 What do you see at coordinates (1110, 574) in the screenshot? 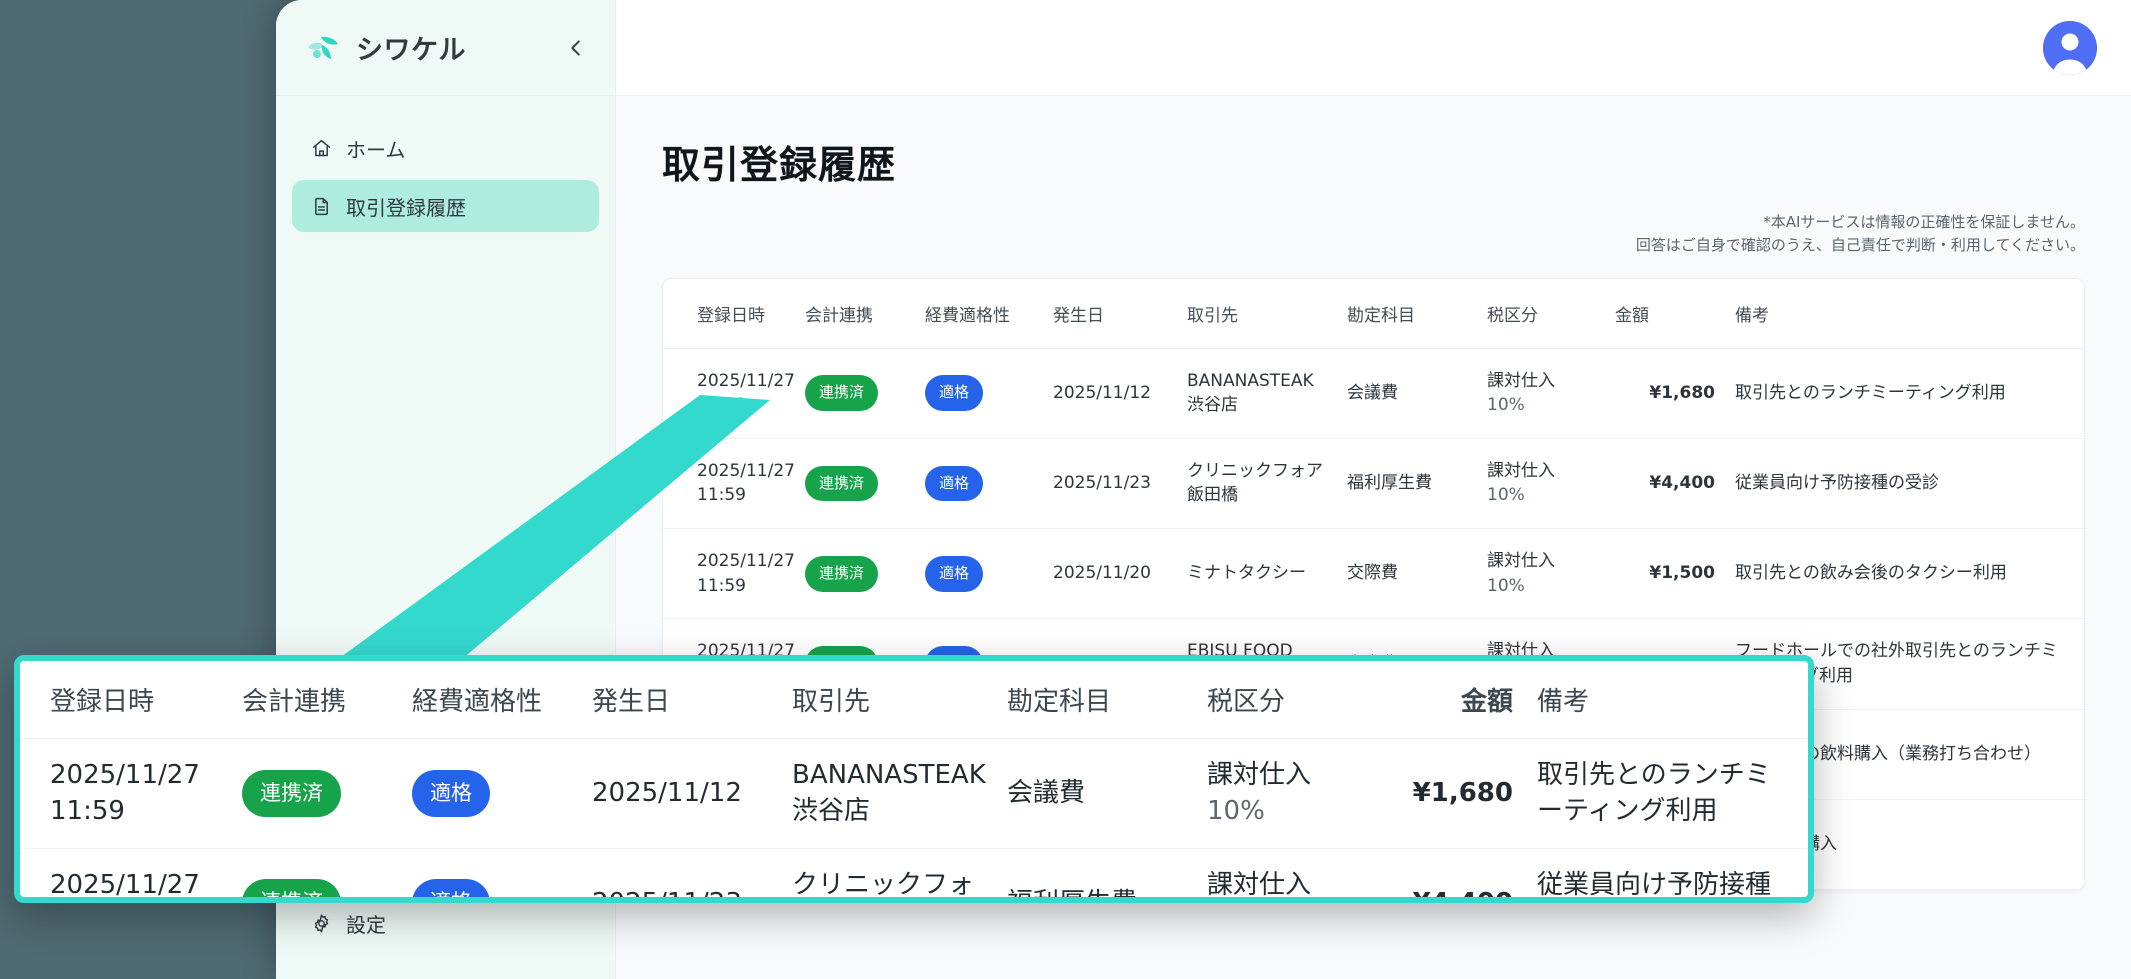
I see `cell-occurred-date: 2025/11/20` at bounding box center [1110, 574].